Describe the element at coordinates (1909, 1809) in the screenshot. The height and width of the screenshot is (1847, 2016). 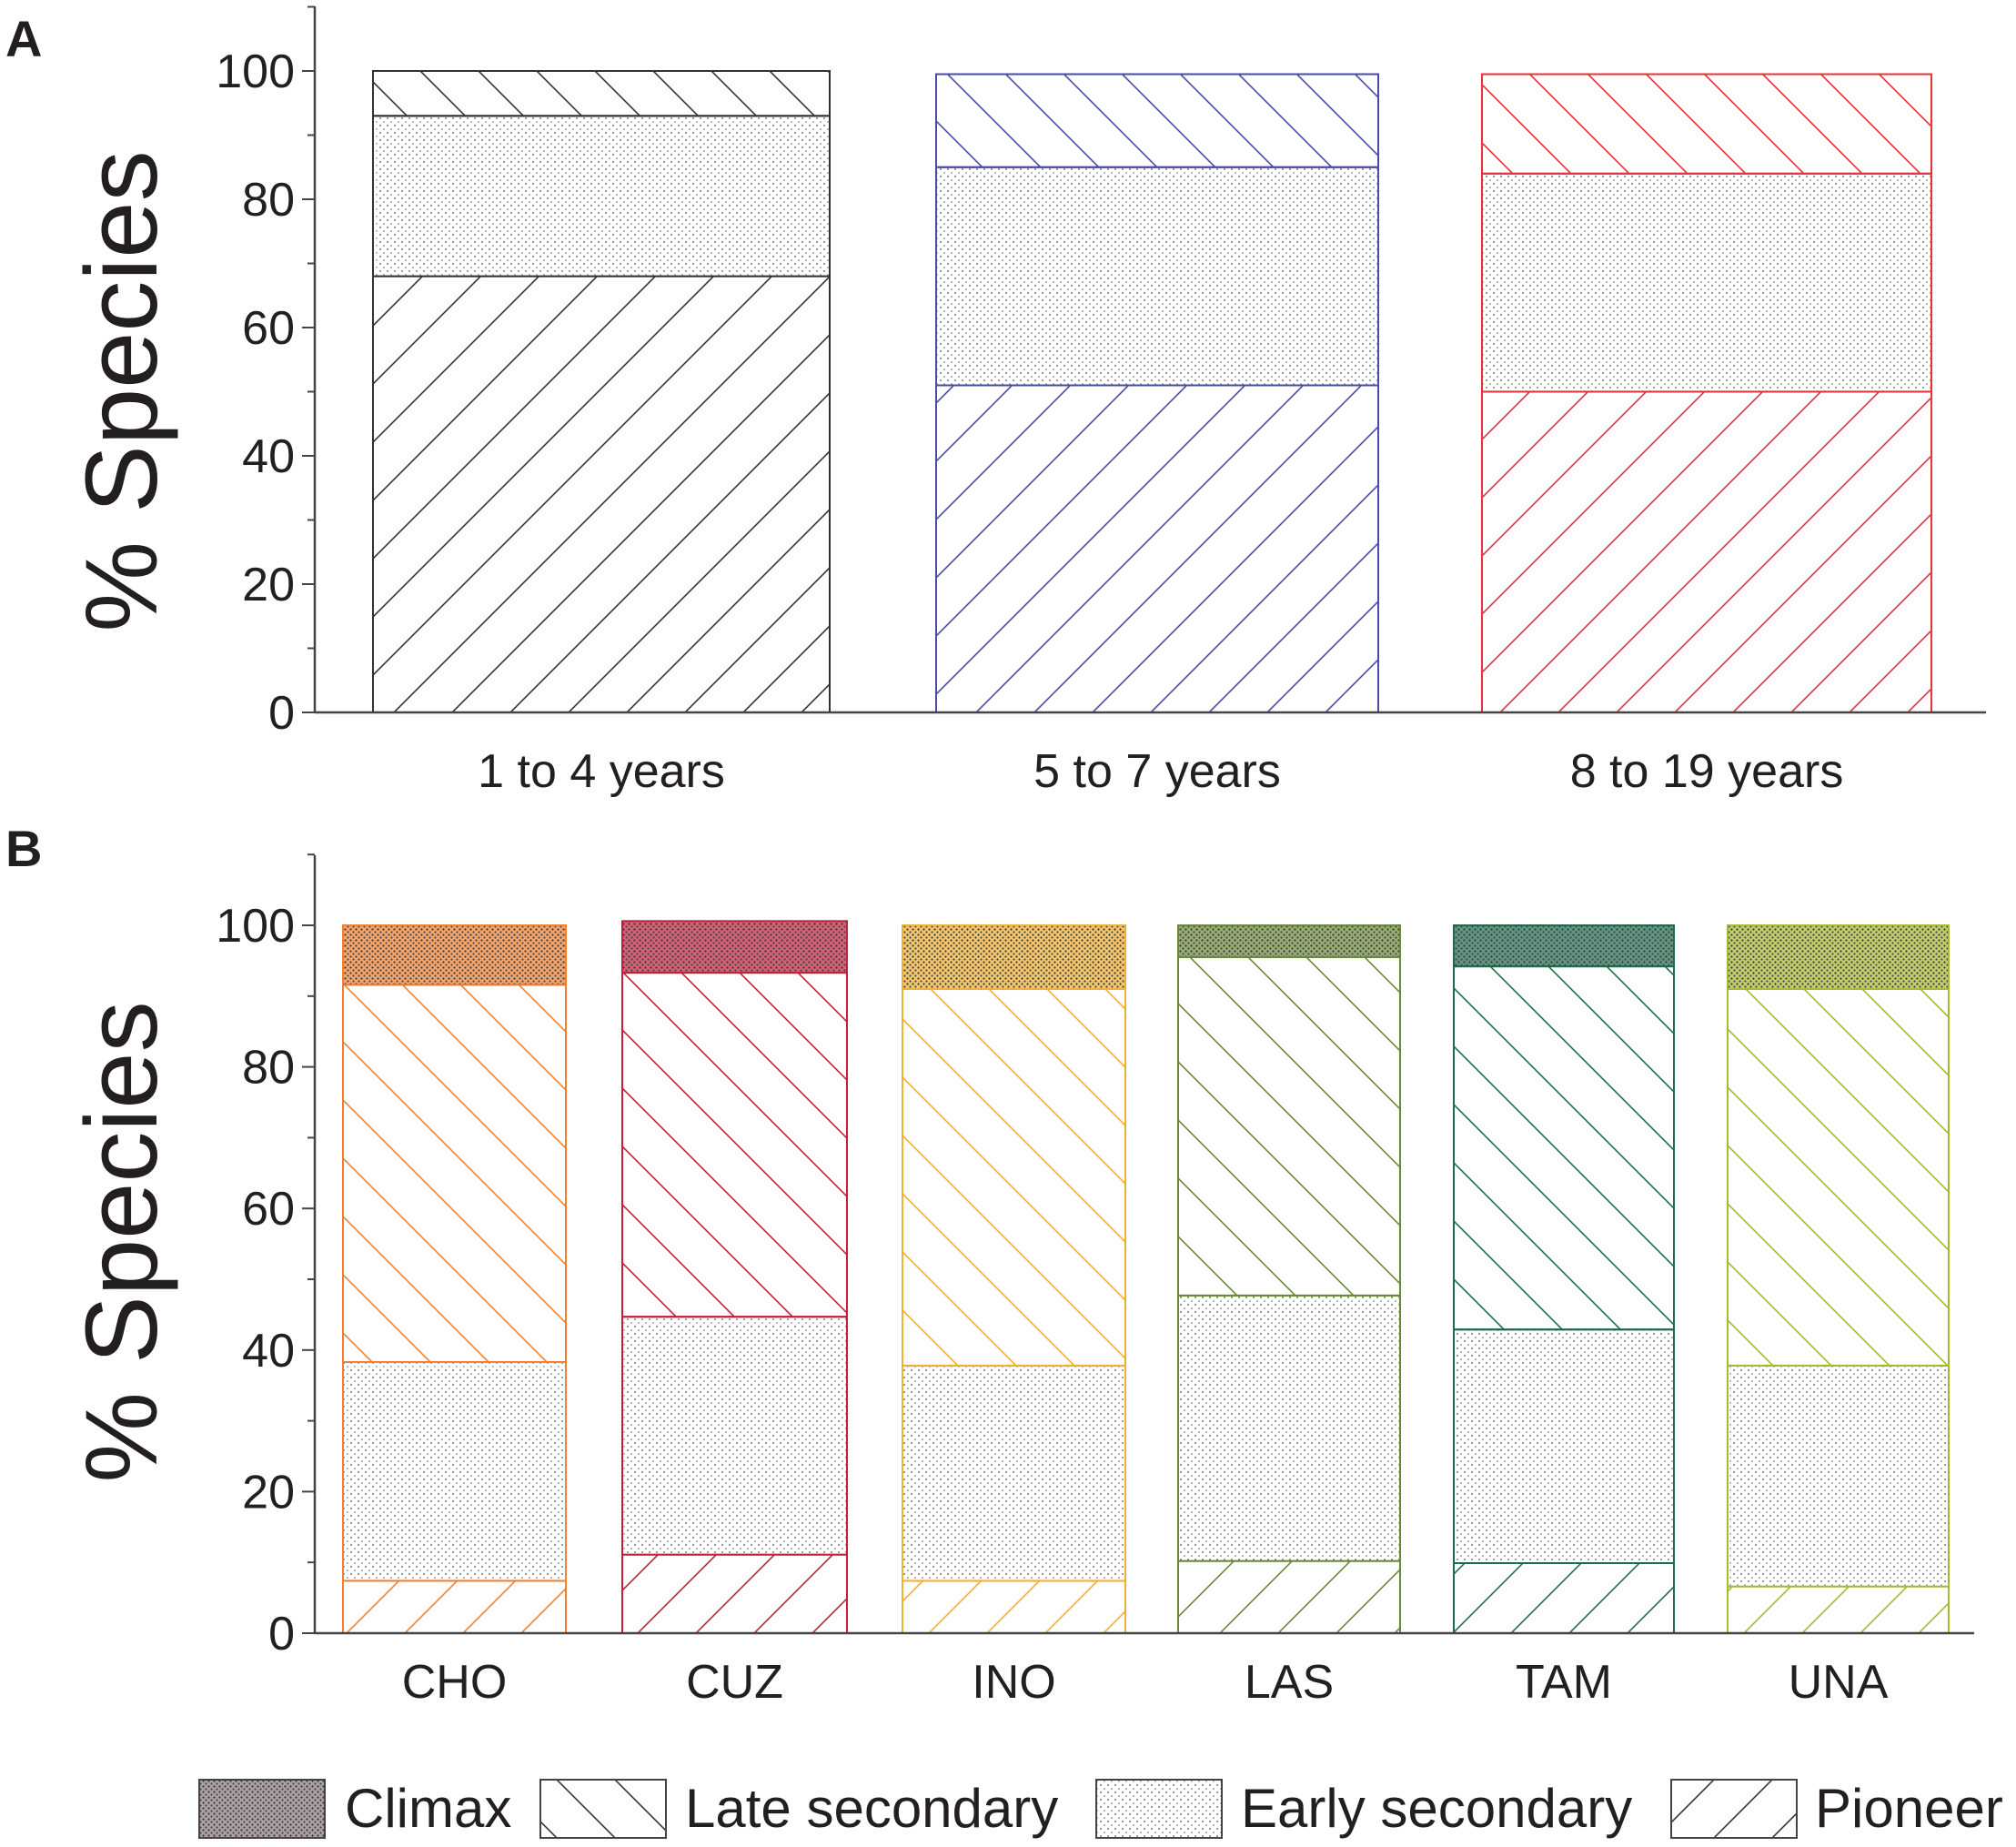
I see `legend-label: Pioneer` at that location.